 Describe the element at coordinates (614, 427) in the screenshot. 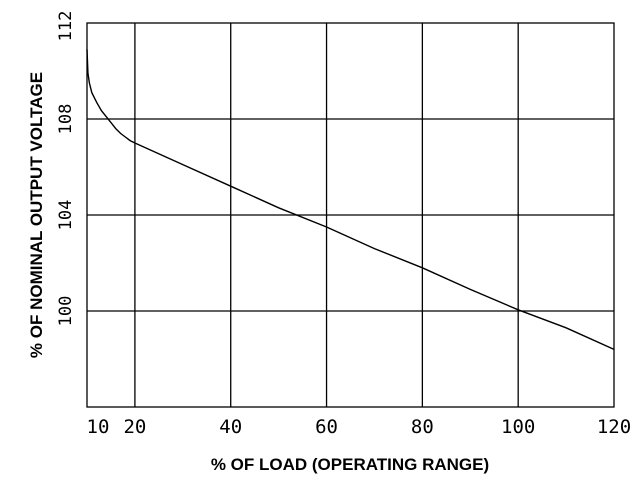

I see `x-tick-label: 120` at that location.